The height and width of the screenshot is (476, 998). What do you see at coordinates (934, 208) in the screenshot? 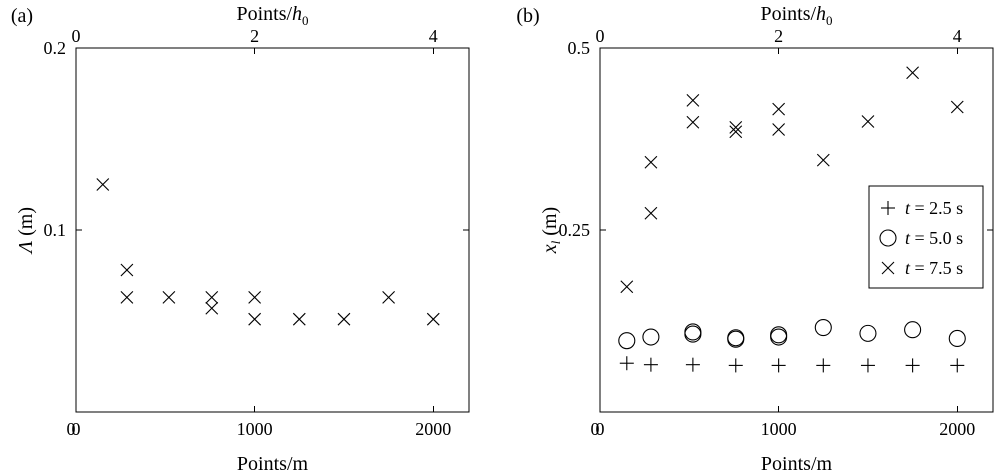
I see `legend-label: t = 2.5 s` at bounding box center [934, 208].